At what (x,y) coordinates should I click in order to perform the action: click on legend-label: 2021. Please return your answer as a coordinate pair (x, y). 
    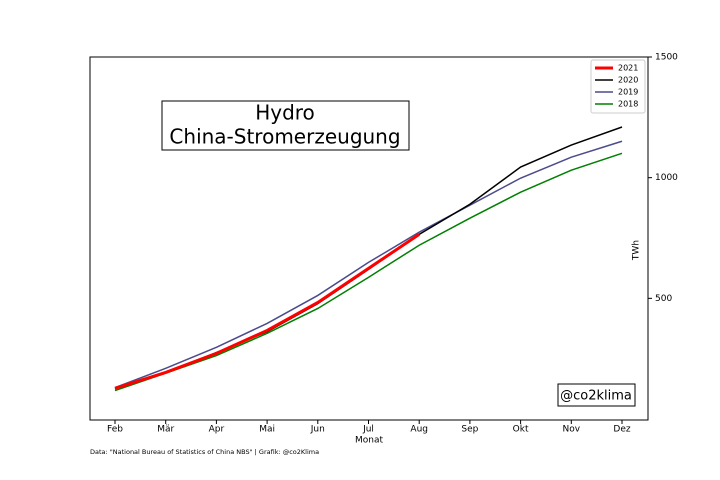
    Looking at the image, I should click on (628, 68).